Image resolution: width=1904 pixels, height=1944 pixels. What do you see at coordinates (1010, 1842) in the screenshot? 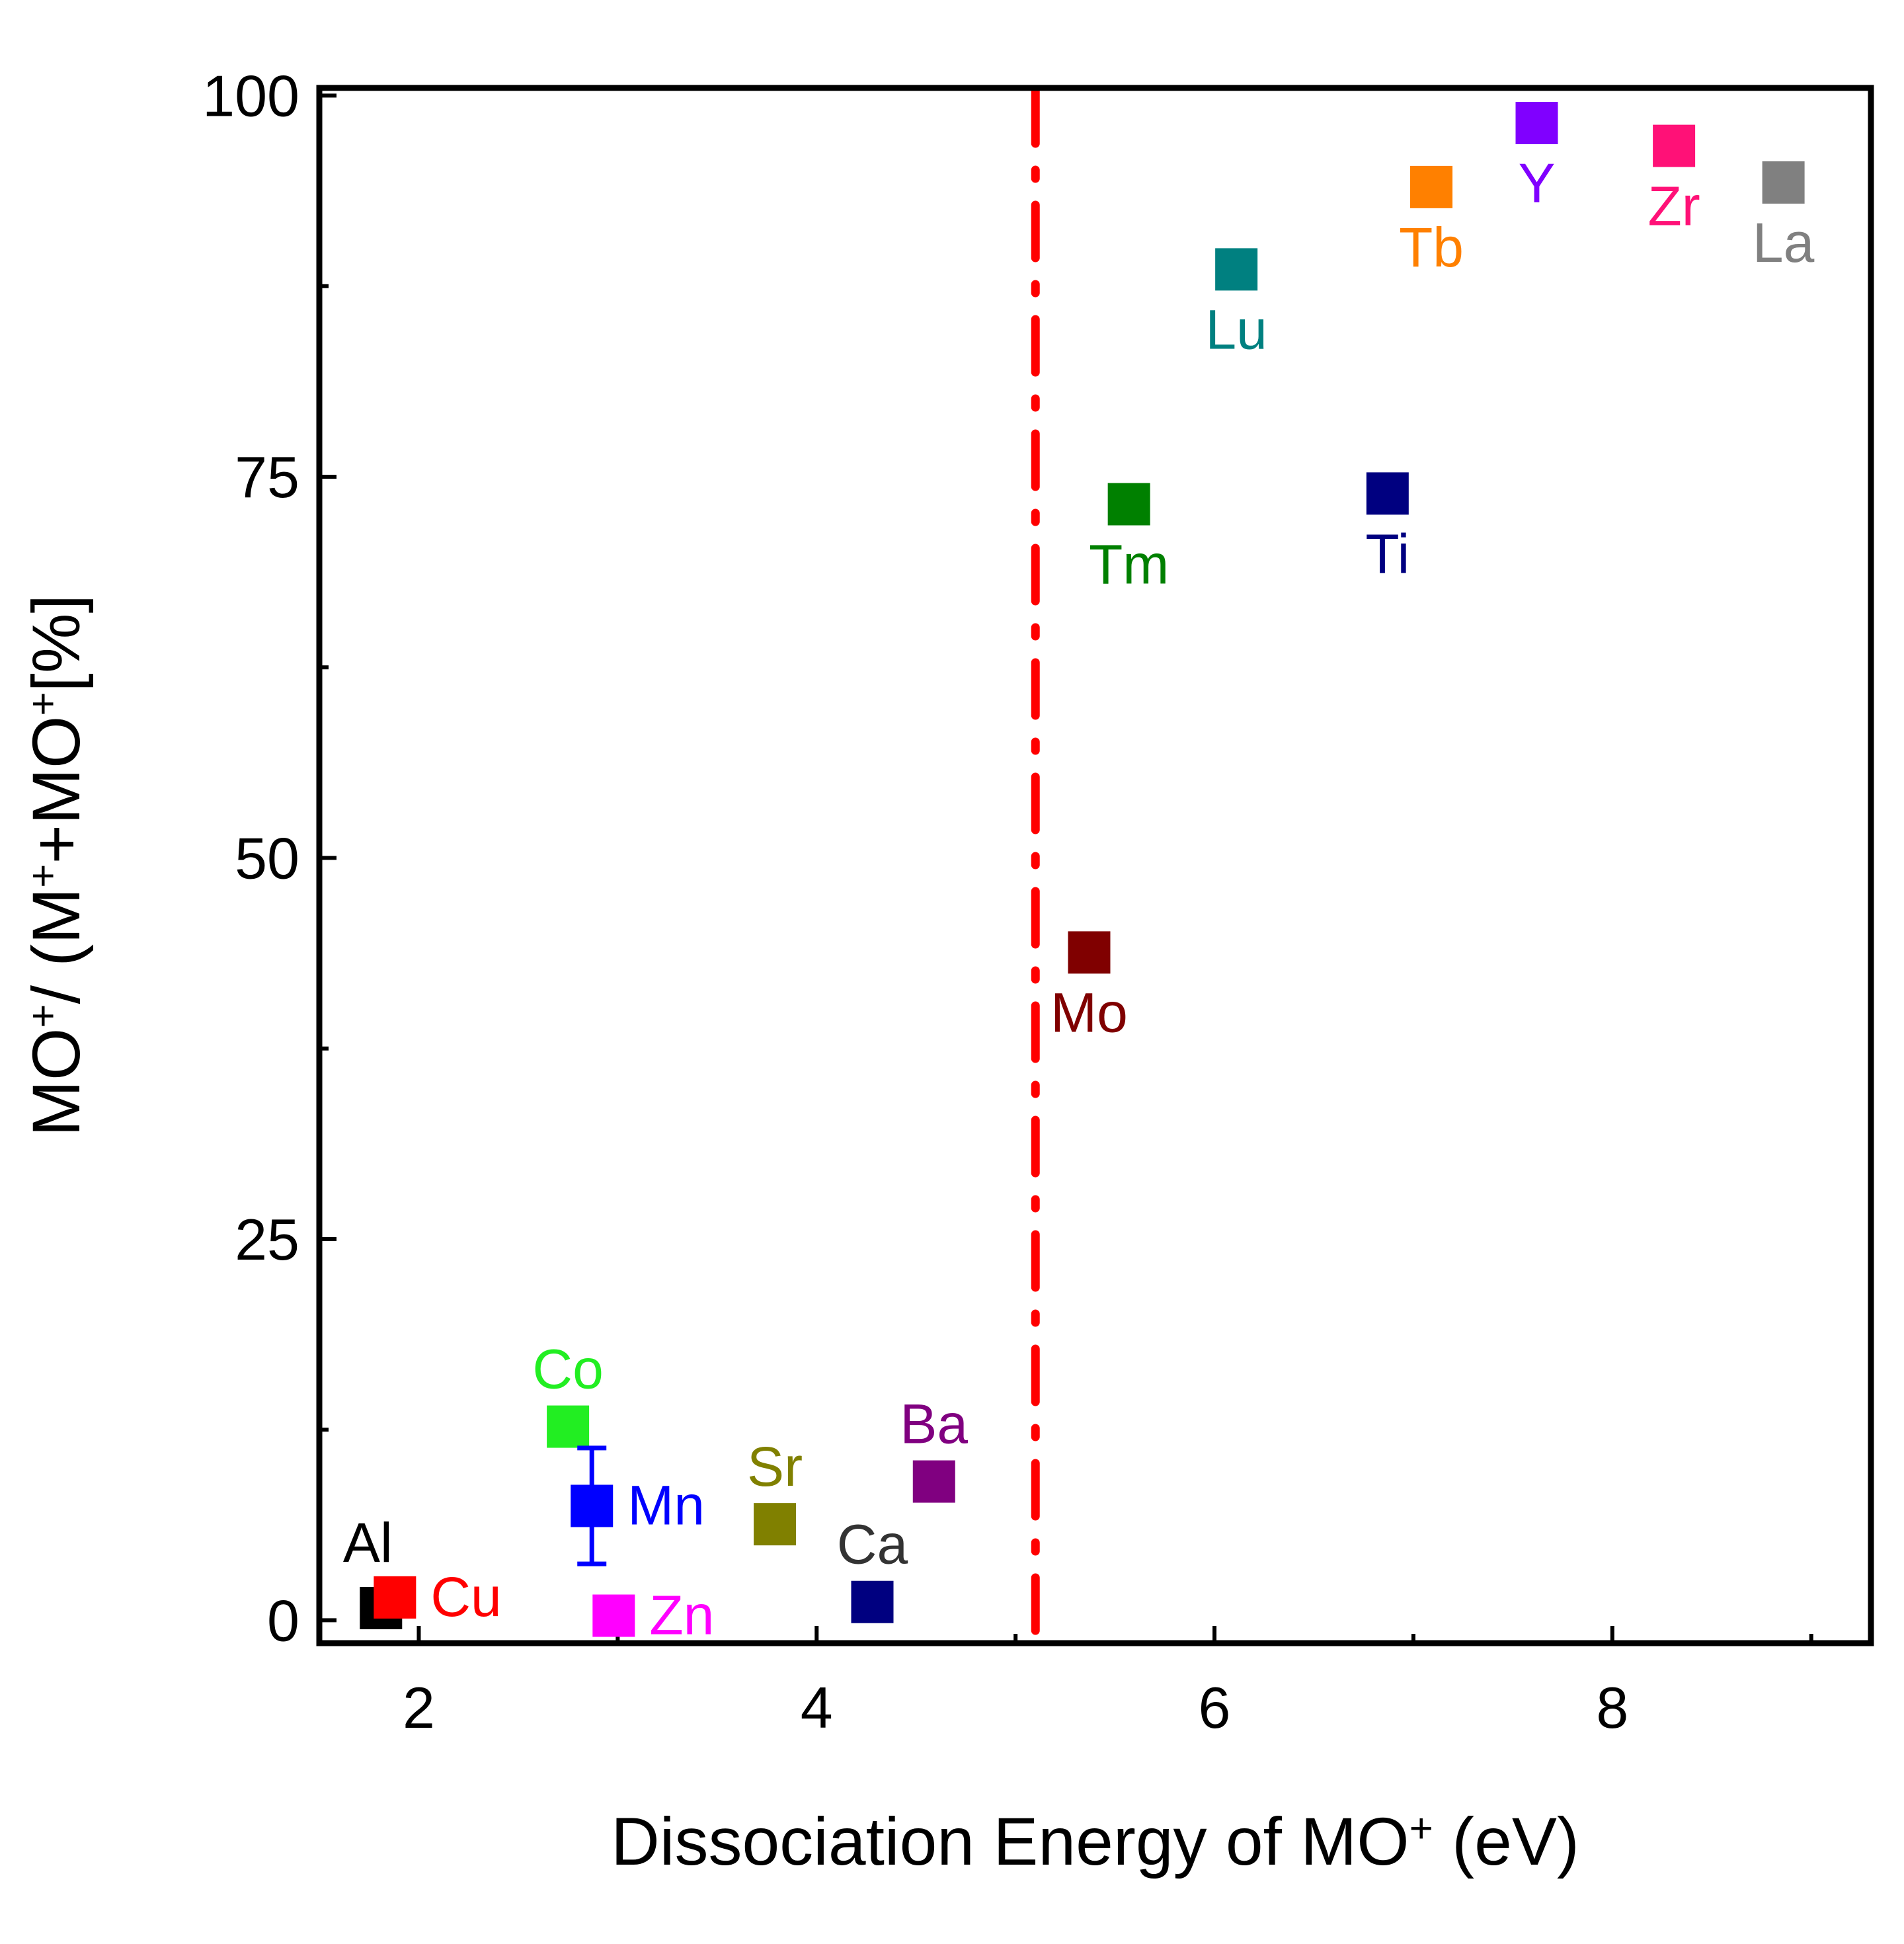
I see `x-axis-title-main: Dissociation Energy of MO` at bounding box center [1010, 1842].